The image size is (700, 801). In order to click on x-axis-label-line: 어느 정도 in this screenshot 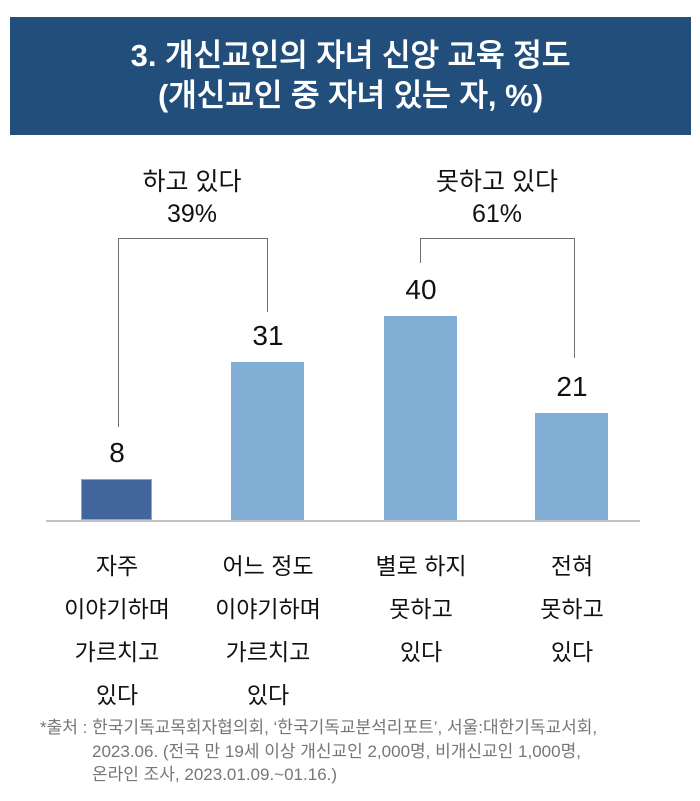, I will do `click(268, 566)`.